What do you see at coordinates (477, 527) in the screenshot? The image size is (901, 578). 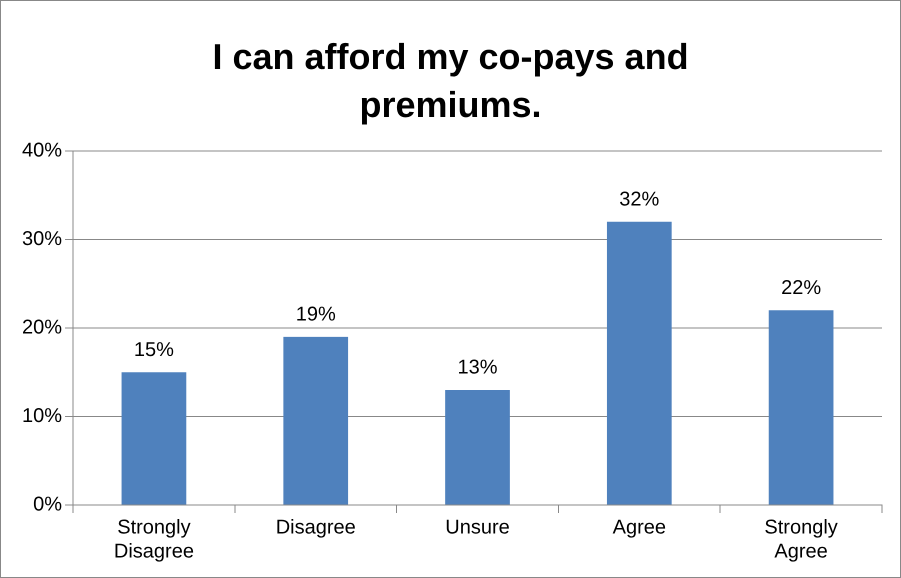 I see `x-tick-label: Unsure` at bounding box center [477, 527].